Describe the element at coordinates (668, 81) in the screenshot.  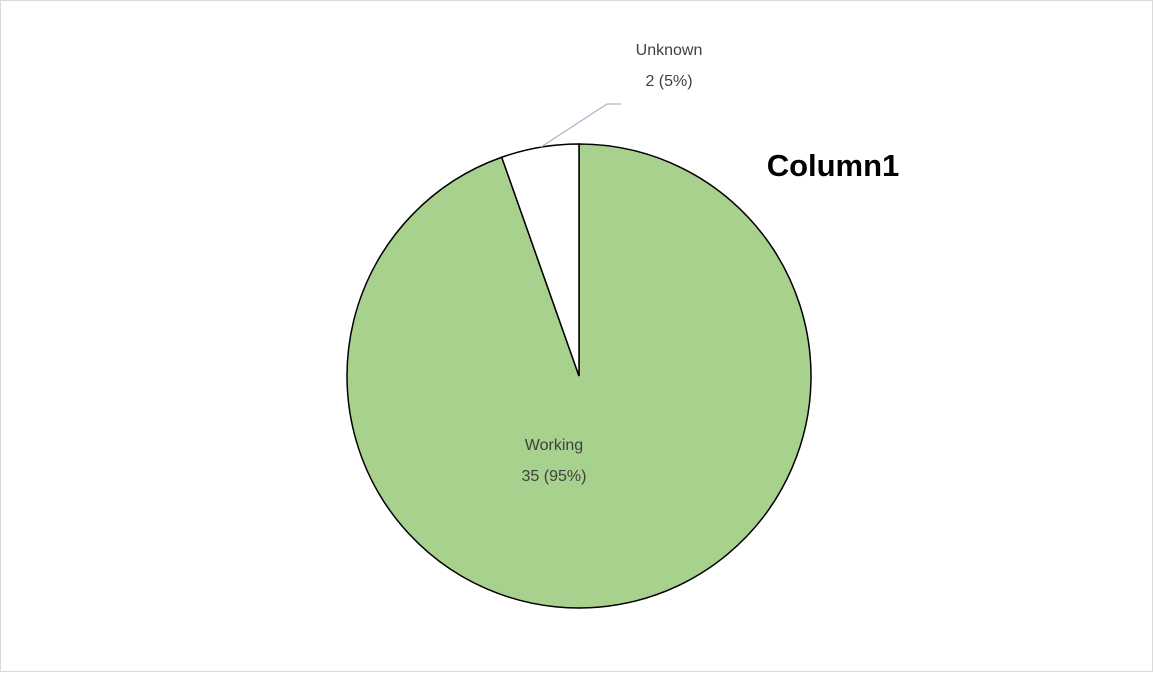
I see `unknown-value-label: 2 (5%)` at that location.